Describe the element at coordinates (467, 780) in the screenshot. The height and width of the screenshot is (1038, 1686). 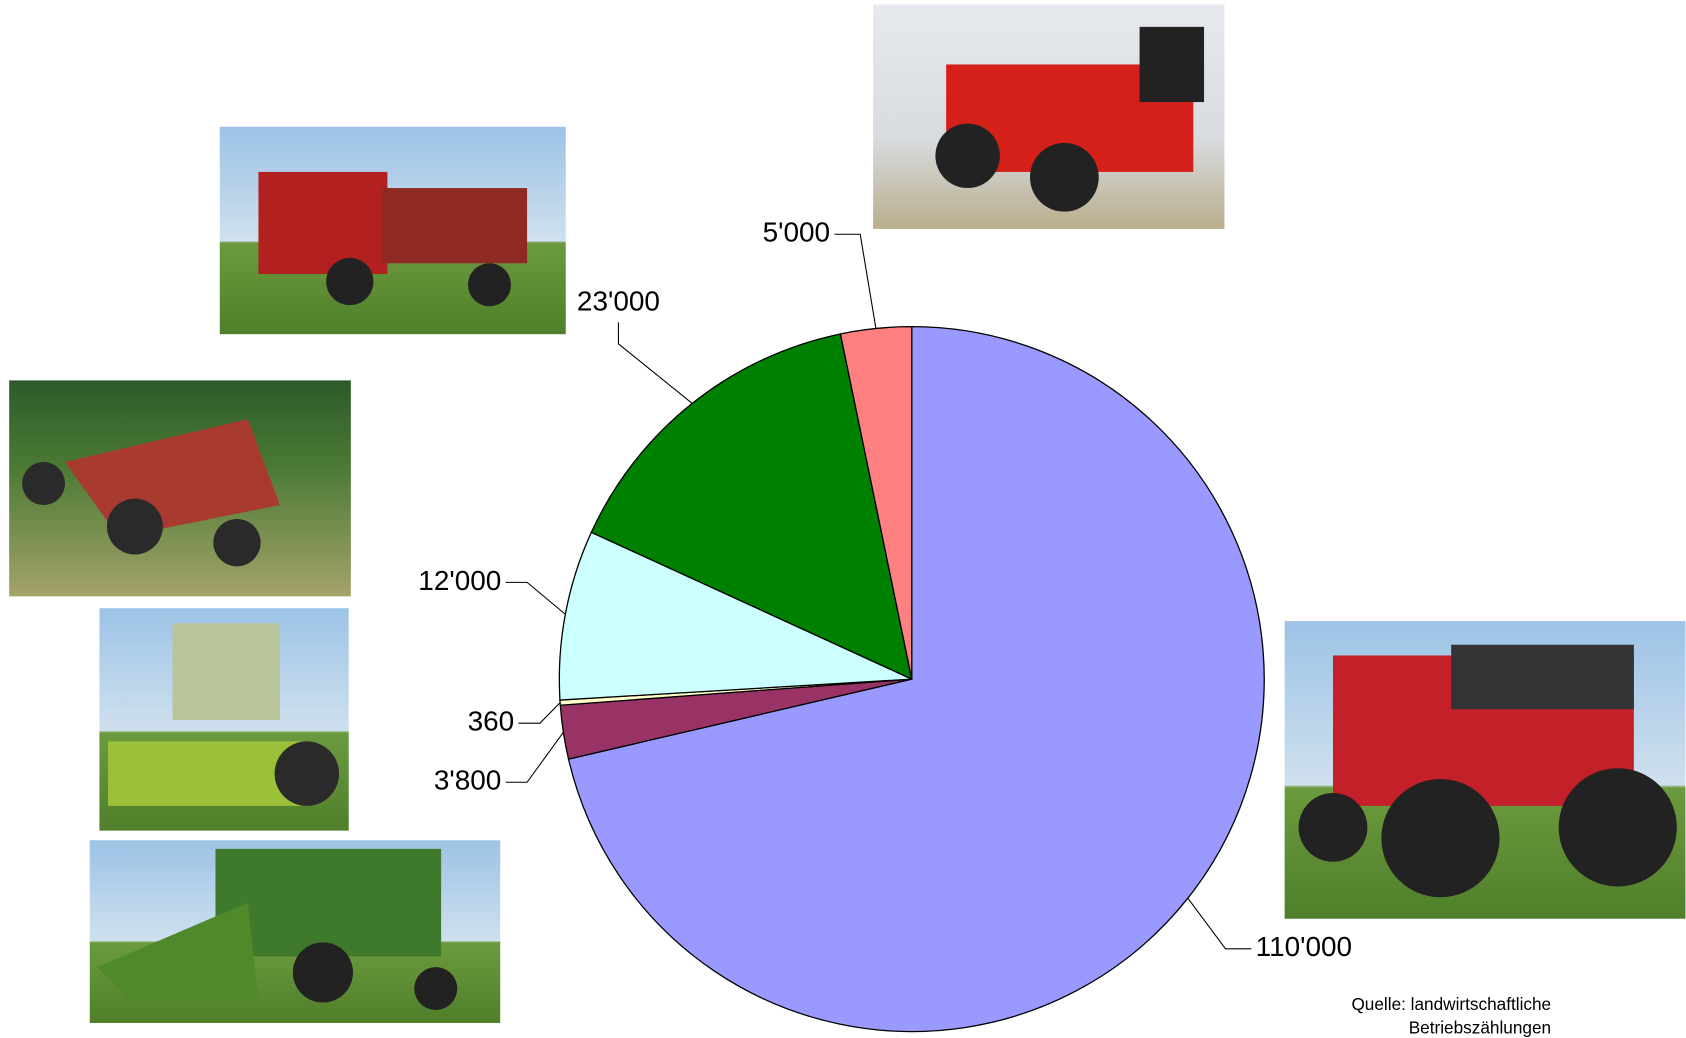
I see `data-label: 3'800` at that location.